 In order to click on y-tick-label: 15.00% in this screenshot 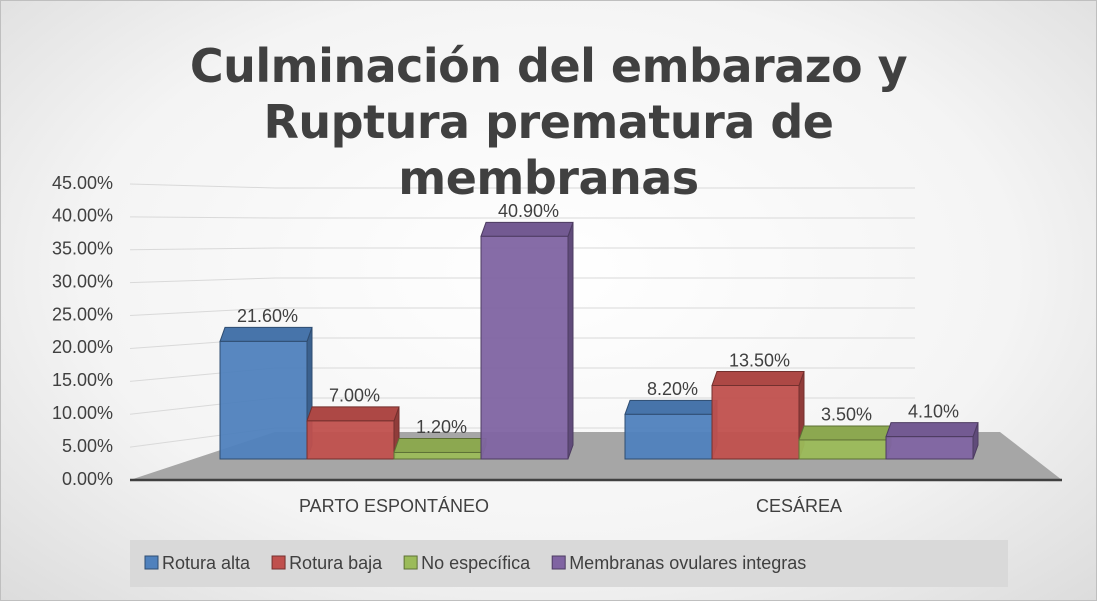, I will do `click(82, 380)`.